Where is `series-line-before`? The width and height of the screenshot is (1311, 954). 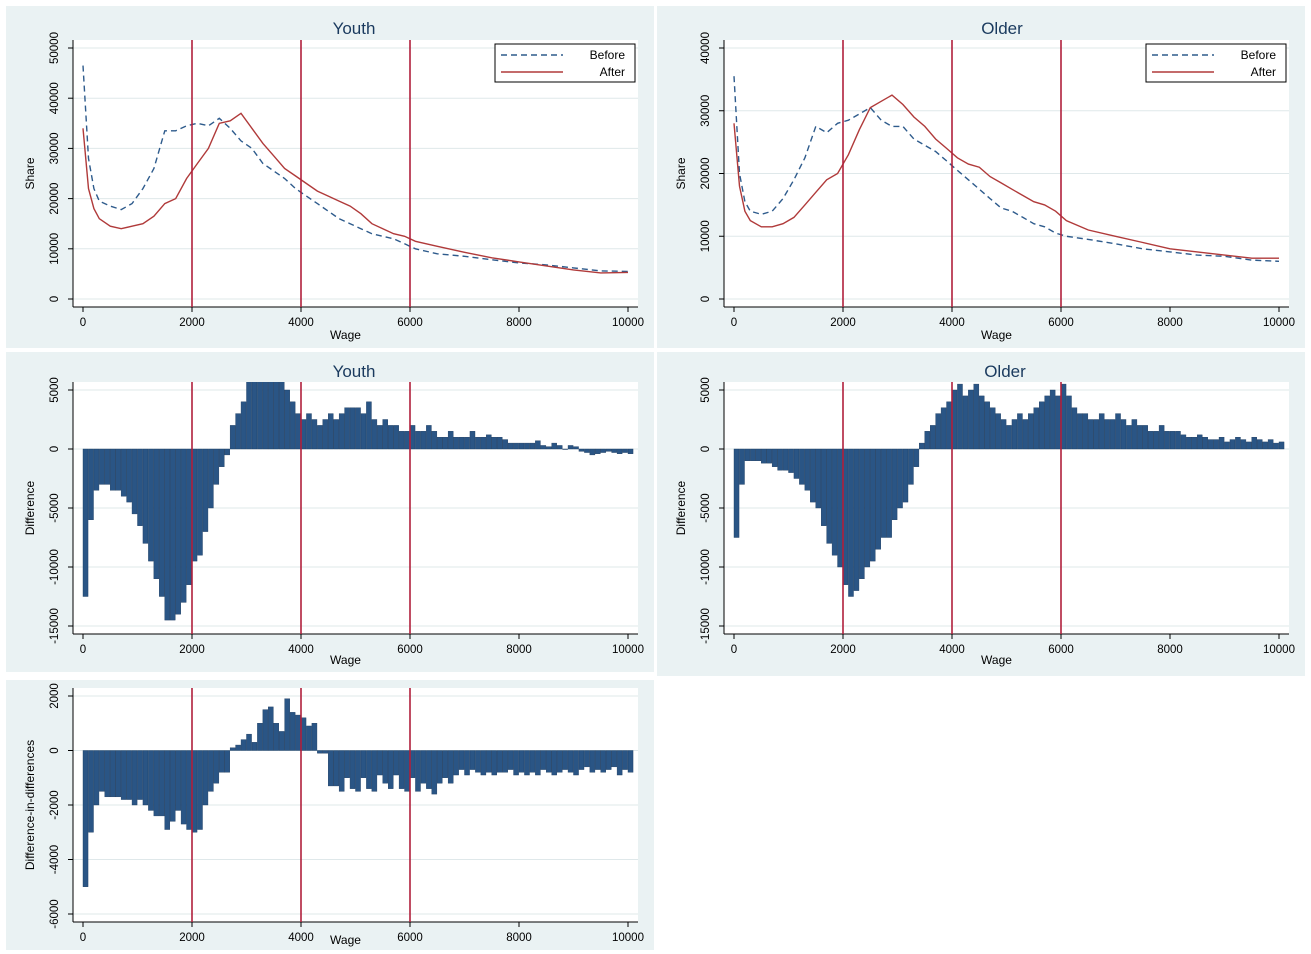 series-line-before is located at coordinates (1006, 169).